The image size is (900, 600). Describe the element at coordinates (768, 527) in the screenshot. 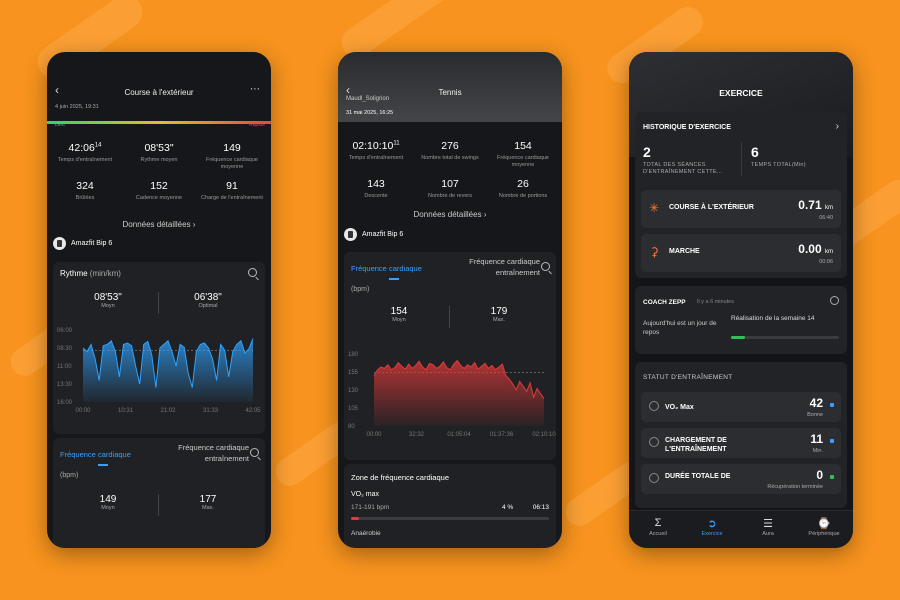

I see `nav-aura: ☰ Aura` at that location.